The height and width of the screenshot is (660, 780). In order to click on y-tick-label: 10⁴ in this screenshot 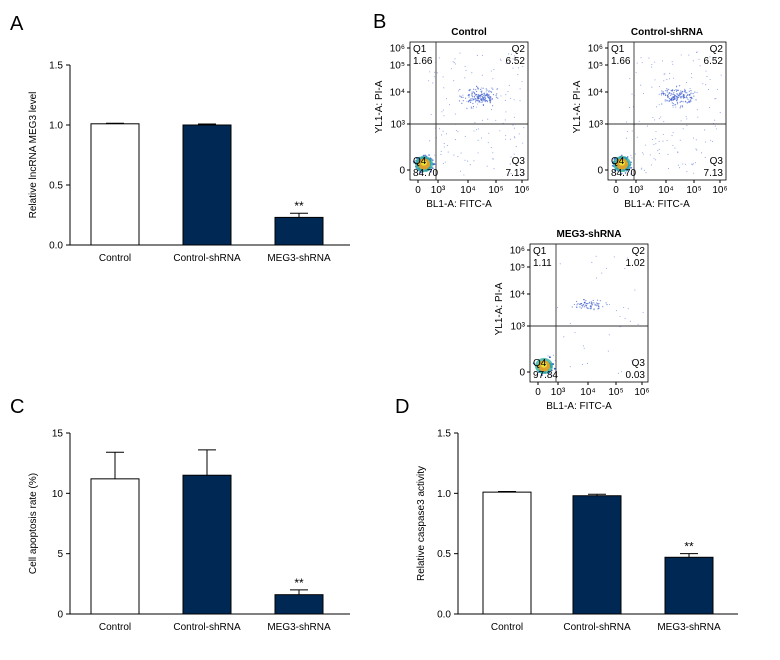, I will do `click(595, 93)`.